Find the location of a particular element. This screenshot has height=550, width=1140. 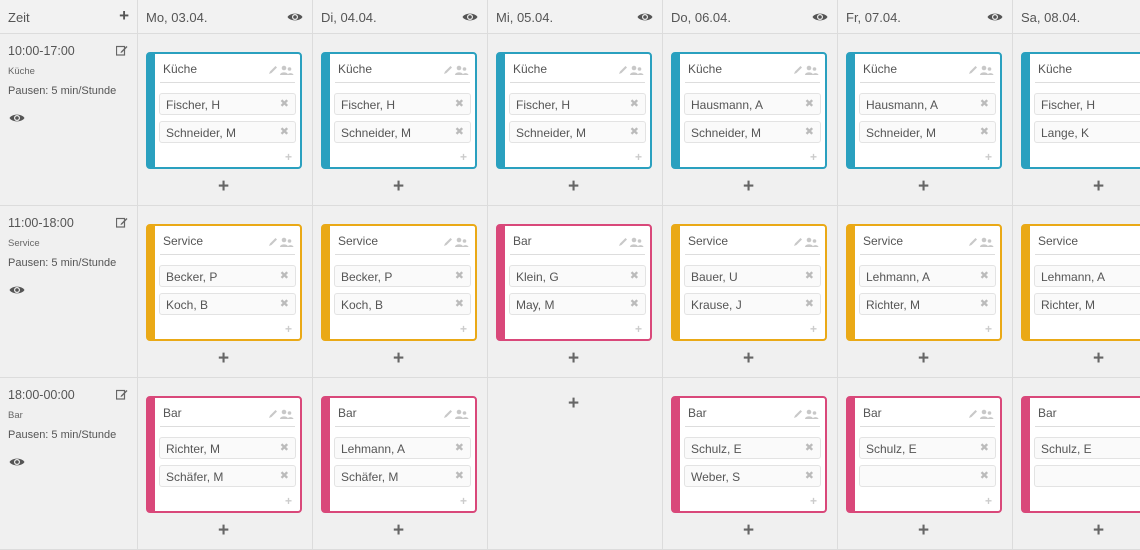

add-shift-plus-icon: + is located at coordinates (124, 15).